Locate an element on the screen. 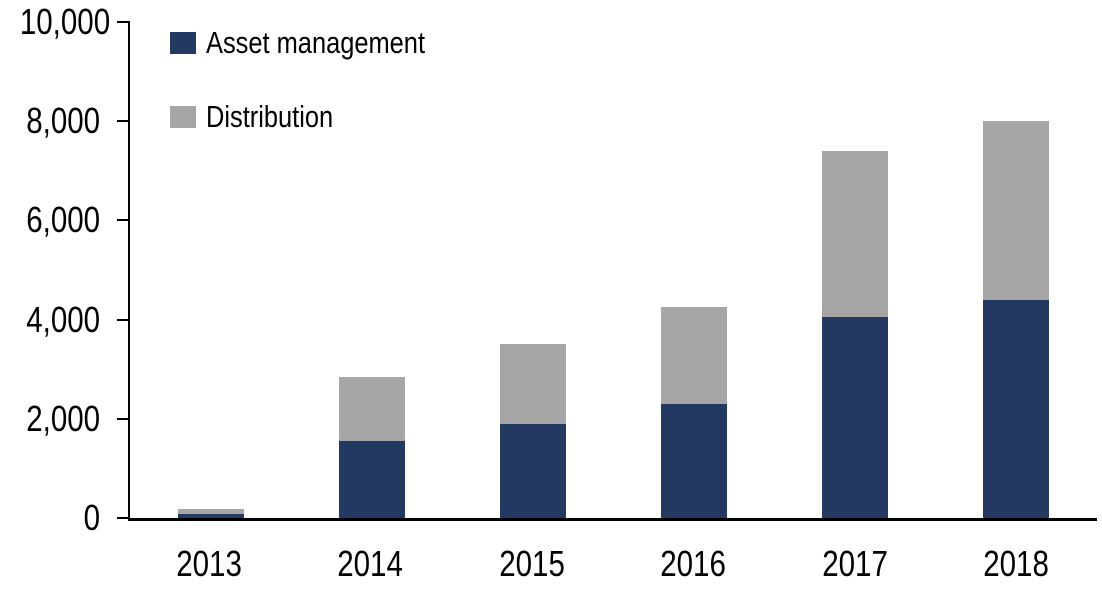 The width and height of the screenshot is (1102, 594). legend: Asset management Distribution is located at coordinates (321, 80).